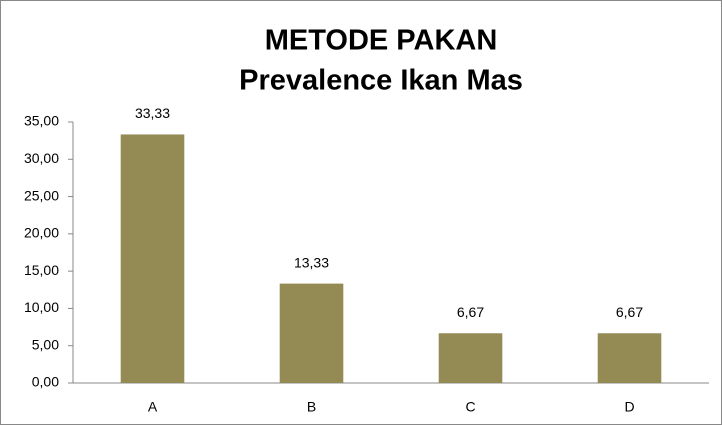 The image size is (722, 425). I want to click on data-label: 13,33, so click(311, 262).